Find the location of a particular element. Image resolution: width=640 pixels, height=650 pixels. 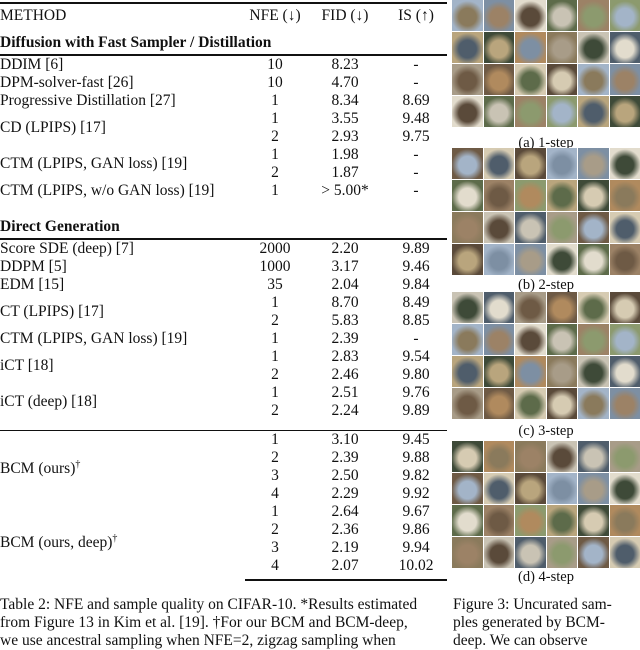

fid-value: 2.04 is located at coordinates (345, 285).